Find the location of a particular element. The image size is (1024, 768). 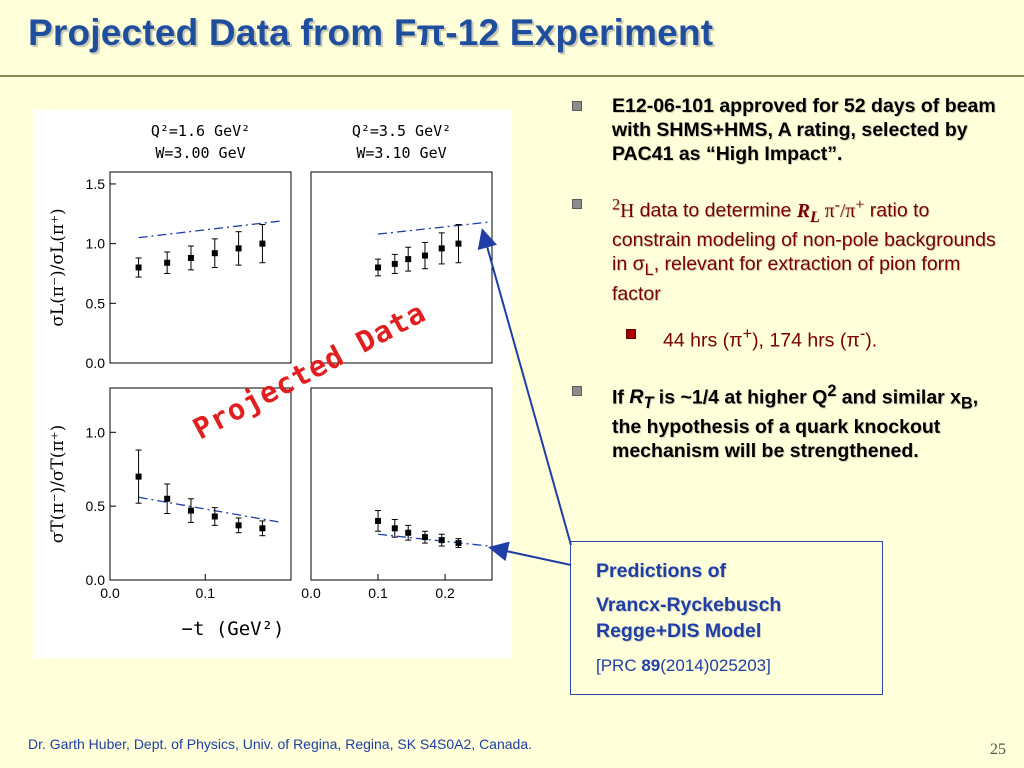

x-tick-label-bottom-left: 0.1 is located at coordinates (206, 593).